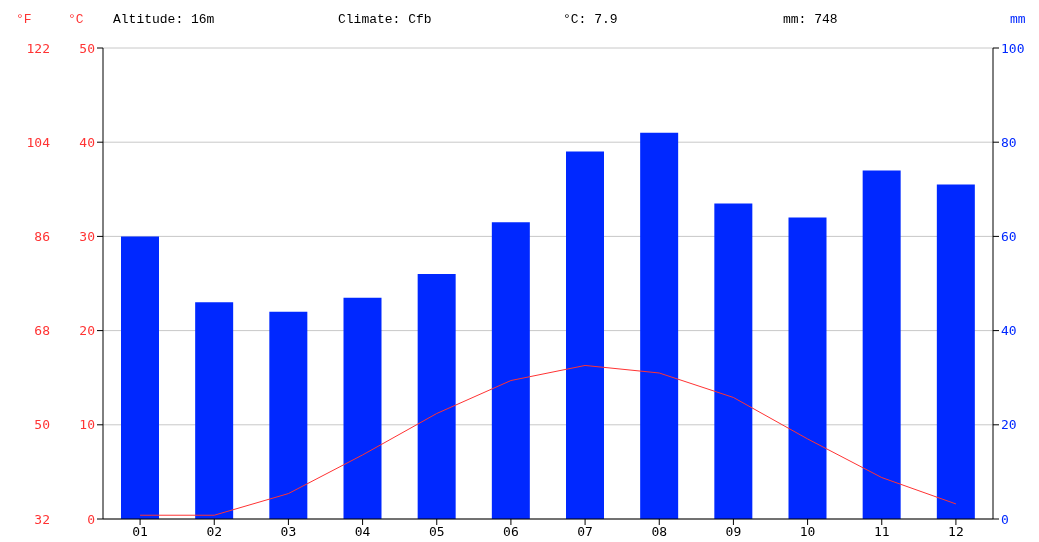 Image resolution: width=1039 pixels, height=542 pixels. Describe the element at coordinates (38, 48) in the screenshot. I see `y3-tick-label: 122` at that location.